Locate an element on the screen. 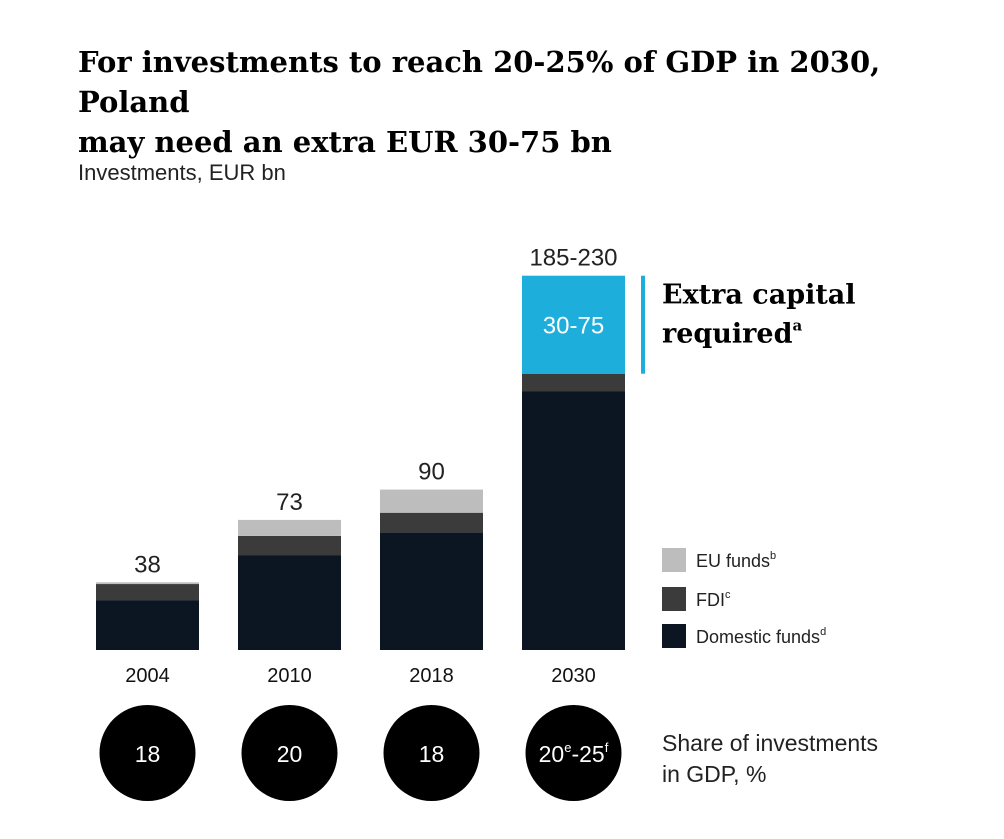 This screenshot has width=1004, height=839. total-label-2004: 38 is located at coordinates (147, 564).